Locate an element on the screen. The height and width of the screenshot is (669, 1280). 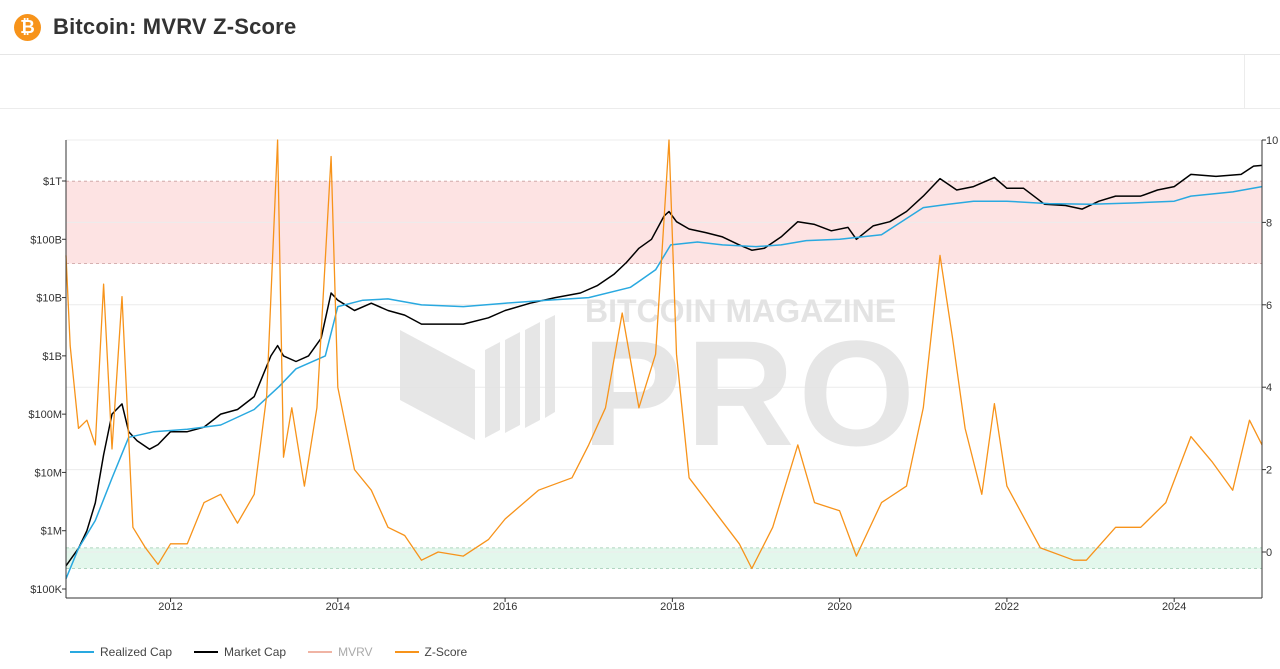
left-tick-label: $100K is located at coordinates (46, 590).